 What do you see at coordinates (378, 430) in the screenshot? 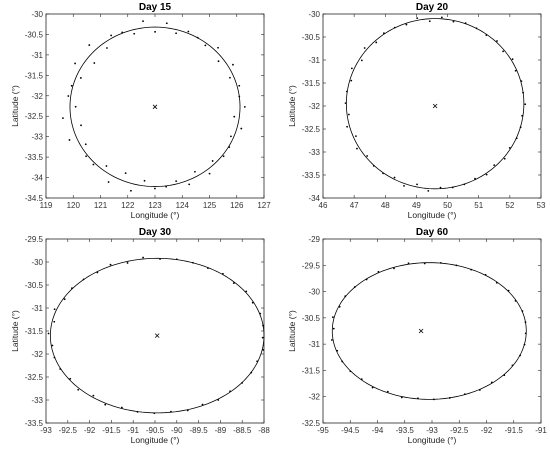
I see `x-tick-label: -94` at bounding box center [378, 430].